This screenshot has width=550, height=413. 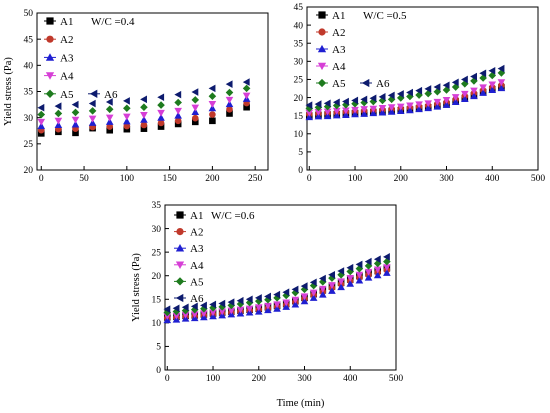 What do you see at coordinates (350, 379) in the screenshot?
I see `x-tick-label: 400` at bounding box center [350, 379].